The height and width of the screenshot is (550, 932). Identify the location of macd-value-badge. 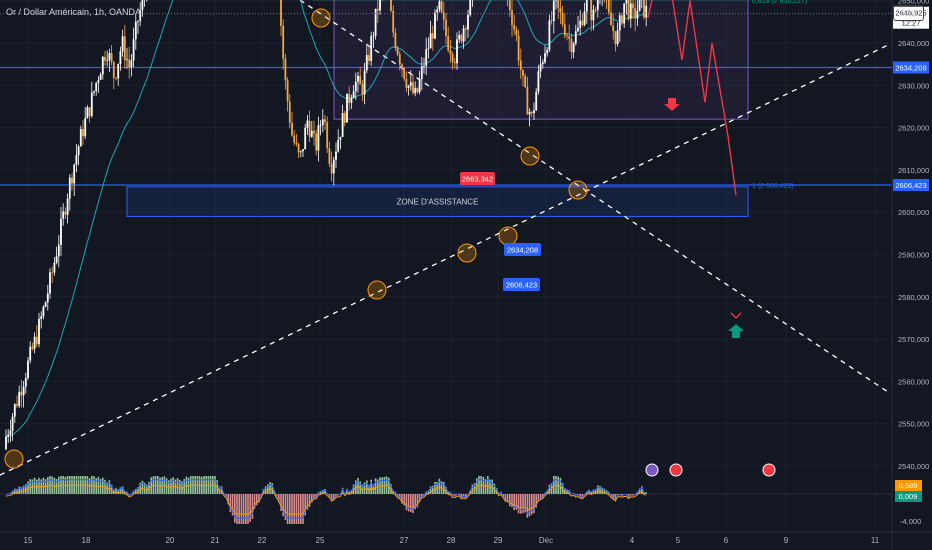
(908, 485).